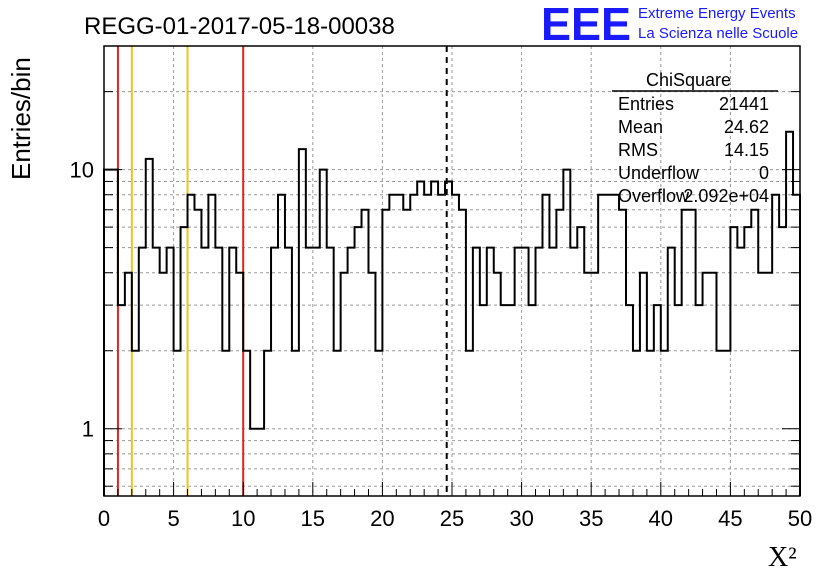 The height and width of the screenshot is (572, 836). What do you see at coordinates (243, 518) in the screenshot?
I see `x-tick-label: 10` at bounding box center [243, 518].